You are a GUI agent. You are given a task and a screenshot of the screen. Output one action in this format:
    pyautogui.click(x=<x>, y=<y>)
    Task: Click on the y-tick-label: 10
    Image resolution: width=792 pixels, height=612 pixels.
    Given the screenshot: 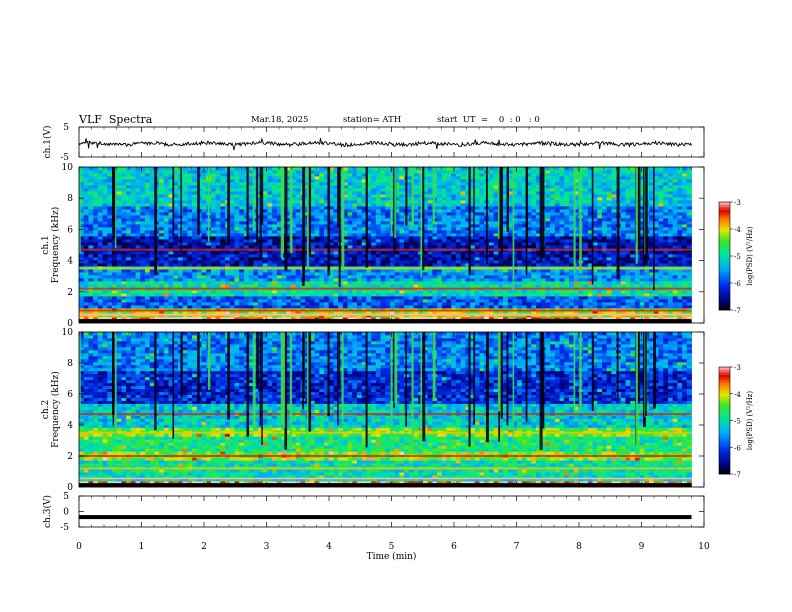 What is the action you would take?
    pyautogui.click(x=68, y=168)
    